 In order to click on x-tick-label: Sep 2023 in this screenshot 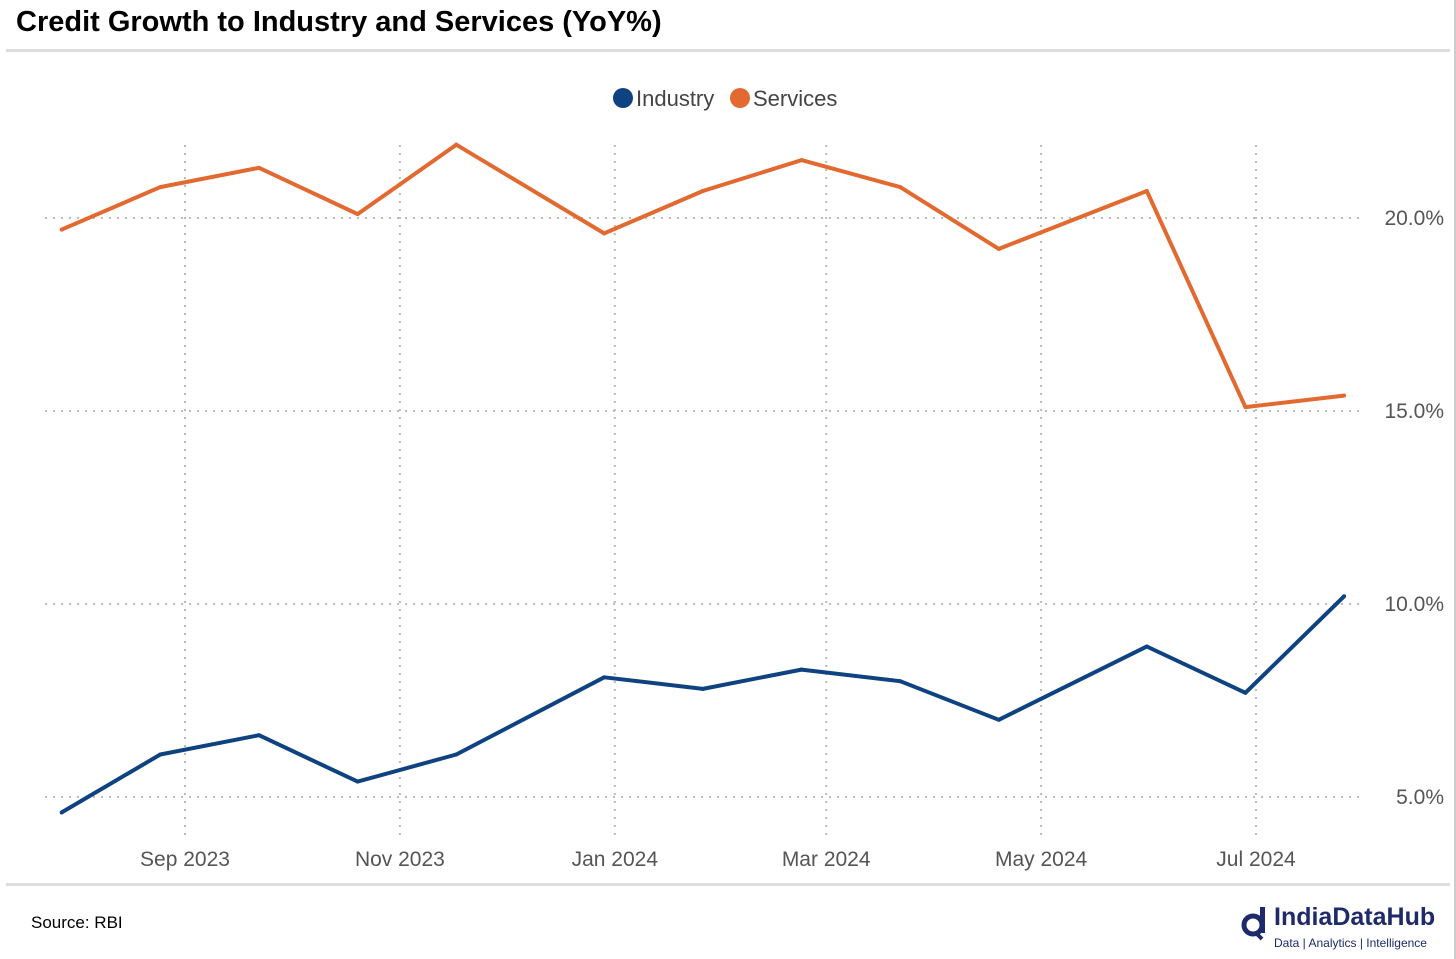, I will do `click(185, 859)`.